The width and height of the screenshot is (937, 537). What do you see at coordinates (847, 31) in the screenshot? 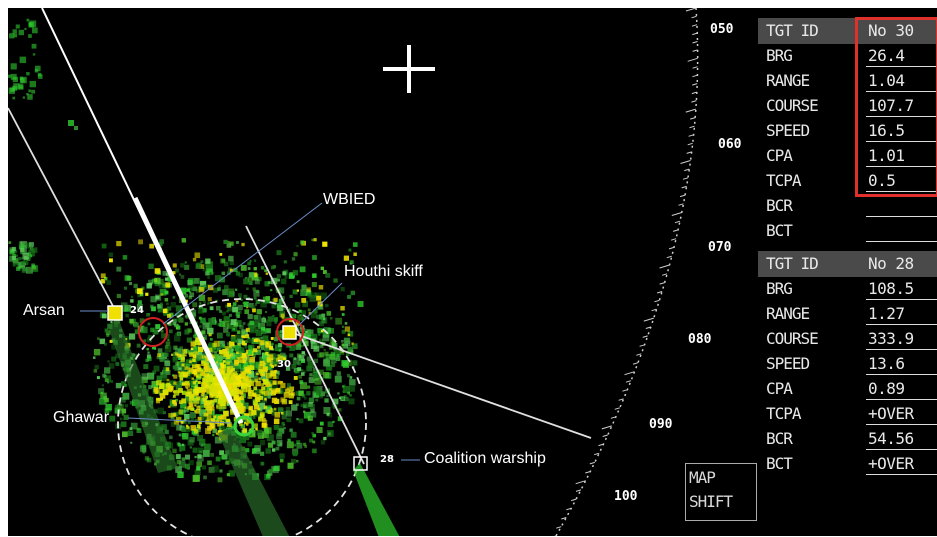
I see `target-id-row: TGT ID No 30` at bounding box center [847, 31].